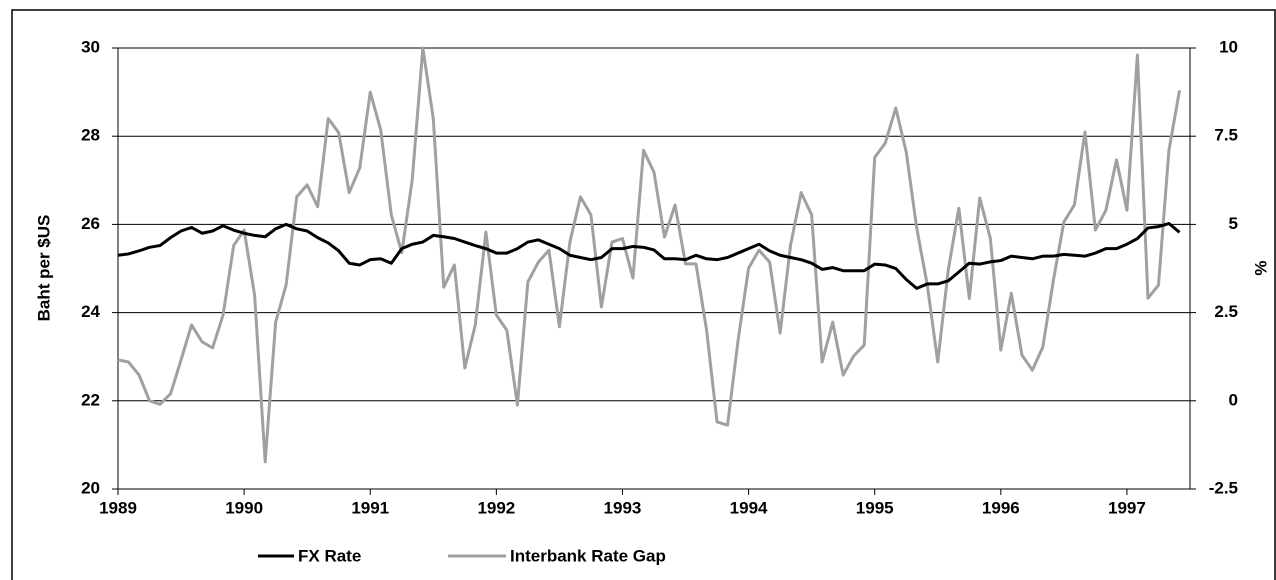 Image resolution: width=1276 pixels, height=580 pixels. Describe the element at coordinates (90, 487) in the screenshot. I see `y-tick-label: 20` at that location.